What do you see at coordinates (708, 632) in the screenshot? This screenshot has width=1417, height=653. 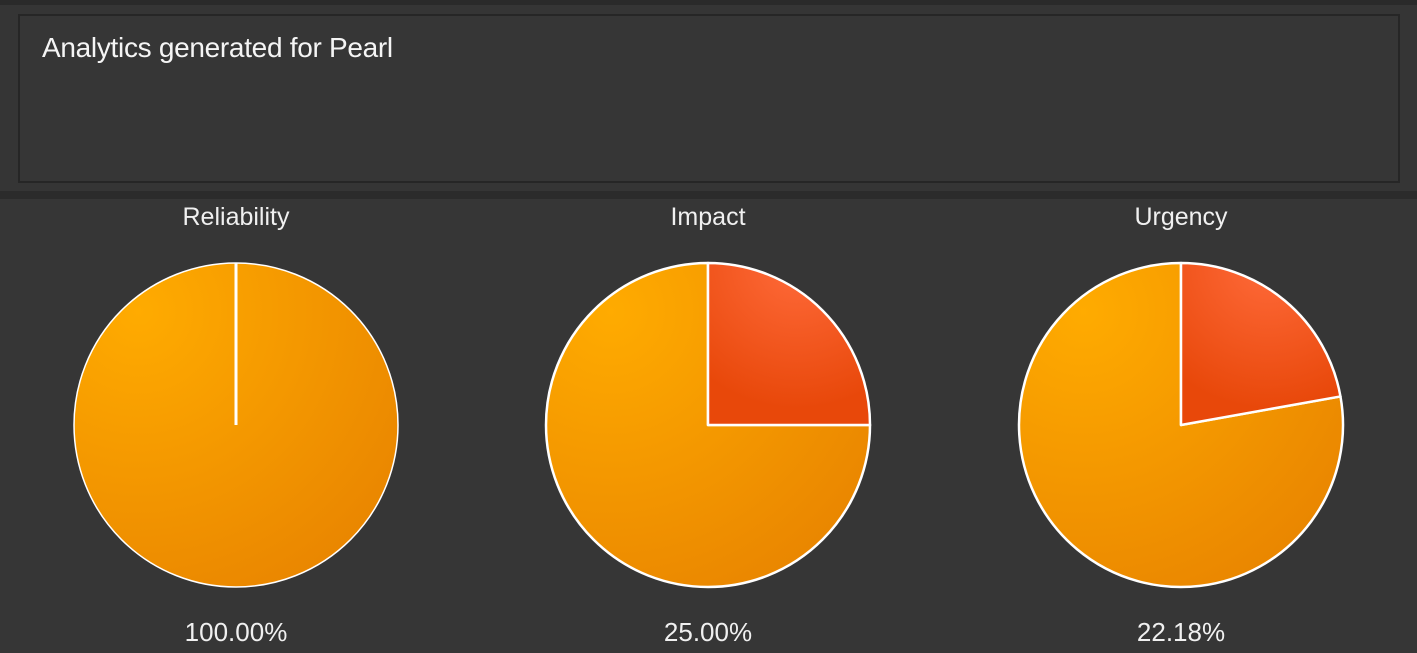 I see `chart-value-label: 25.00%` at bounding box center [708, 632].